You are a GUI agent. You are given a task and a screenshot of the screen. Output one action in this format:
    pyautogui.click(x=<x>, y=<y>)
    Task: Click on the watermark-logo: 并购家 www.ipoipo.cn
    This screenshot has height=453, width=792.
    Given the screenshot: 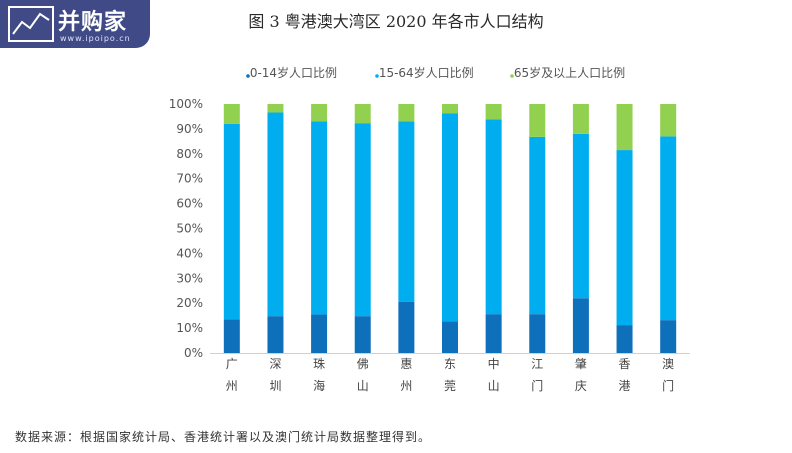 What is the action you would take?
    pyautogui.click(x=75, y=24)
    